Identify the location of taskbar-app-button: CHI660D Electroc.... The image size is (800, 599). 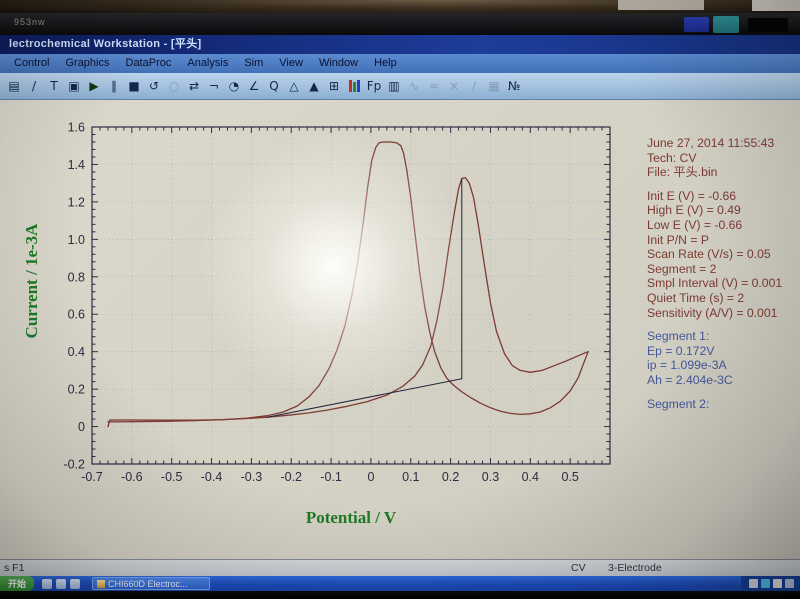
(151, 583).